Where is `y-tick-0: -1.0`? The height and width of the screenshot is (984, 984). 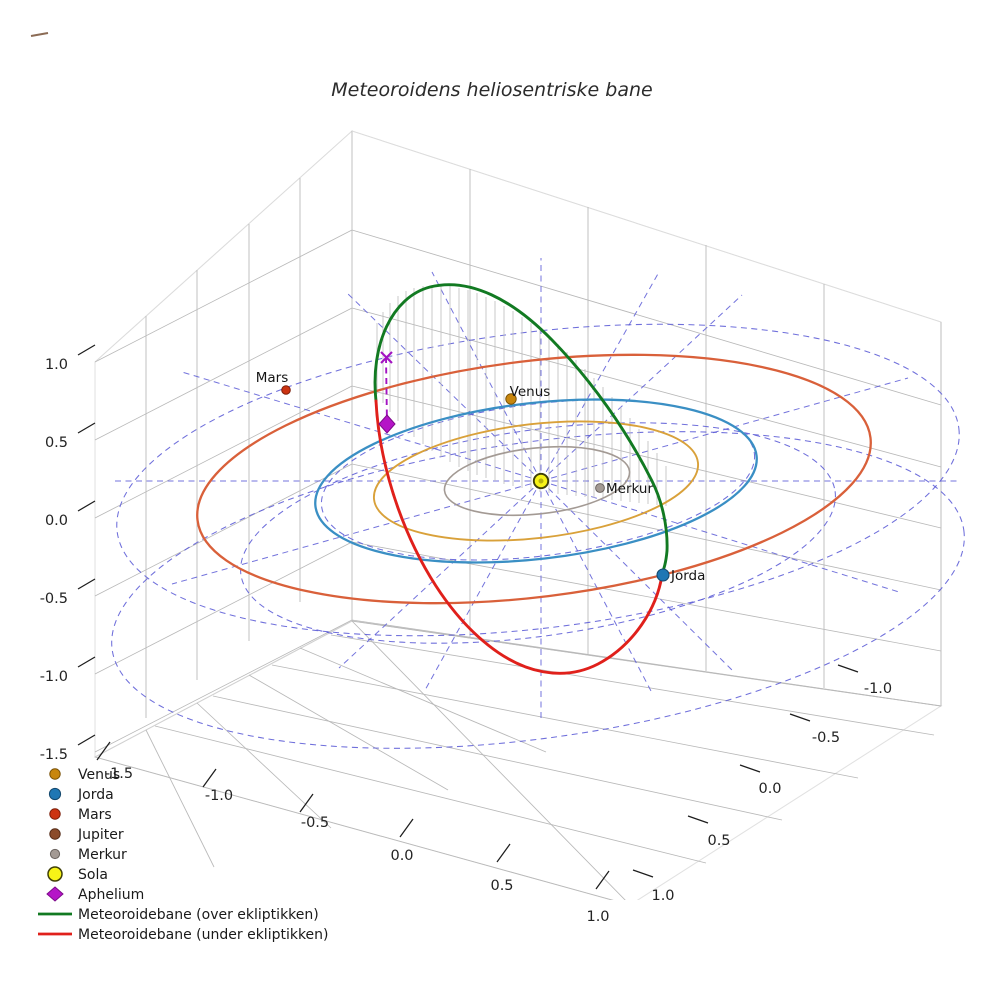
y-tick-0: -1.0 is located at coordinates (878, 689).